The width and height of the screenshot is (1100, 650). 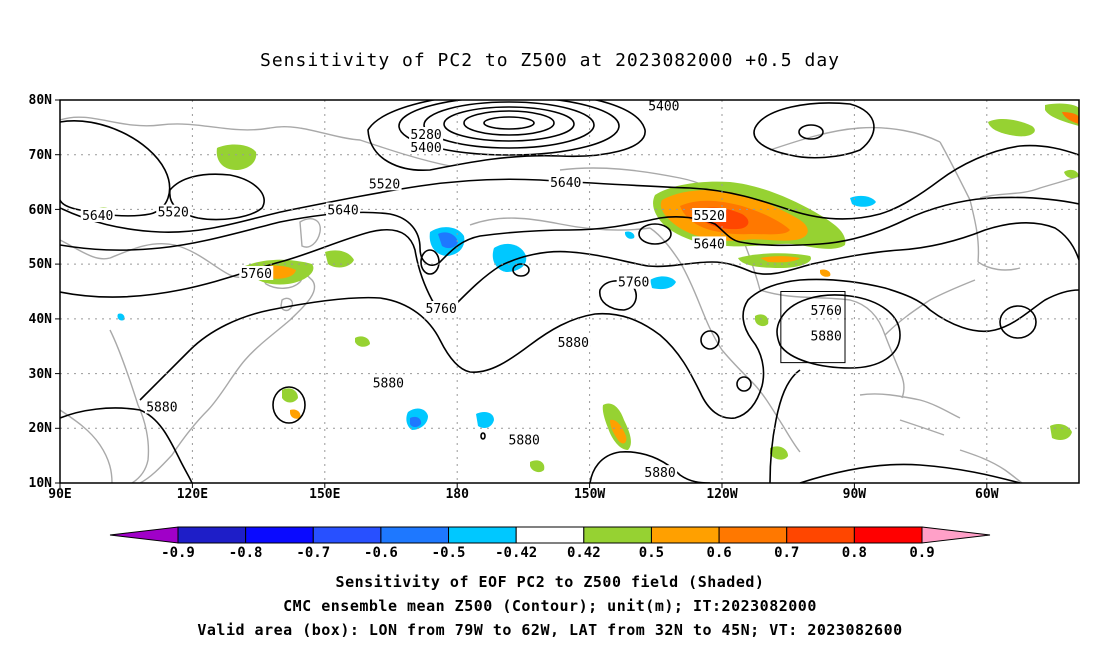 What do you see at coordinates (457, 494) in the screenshot?
I see `x-tick-label: 180` at bounding box center [457, 494].